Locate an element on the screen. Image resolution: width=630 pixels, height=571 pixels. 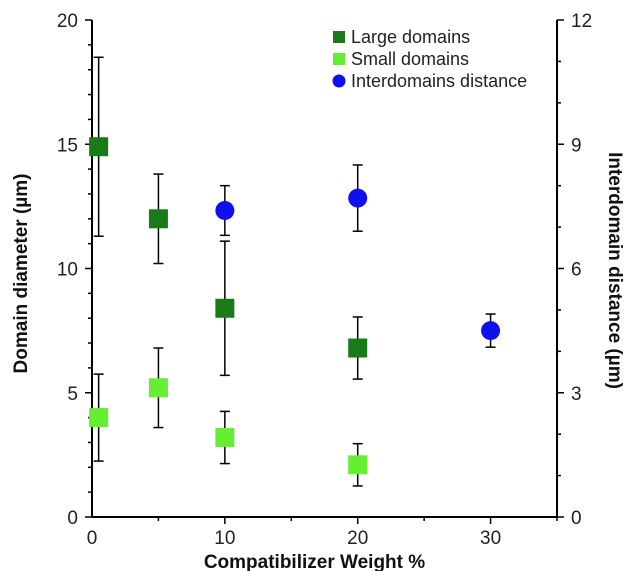
y-left-tick-label: 15 is located at coordinates (67, 145).